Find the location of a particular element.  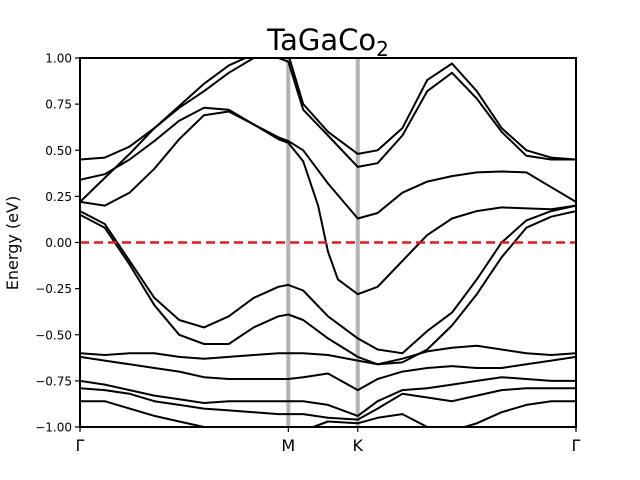

x-tick-label-3: Γ is located at coordinates (576, 445).